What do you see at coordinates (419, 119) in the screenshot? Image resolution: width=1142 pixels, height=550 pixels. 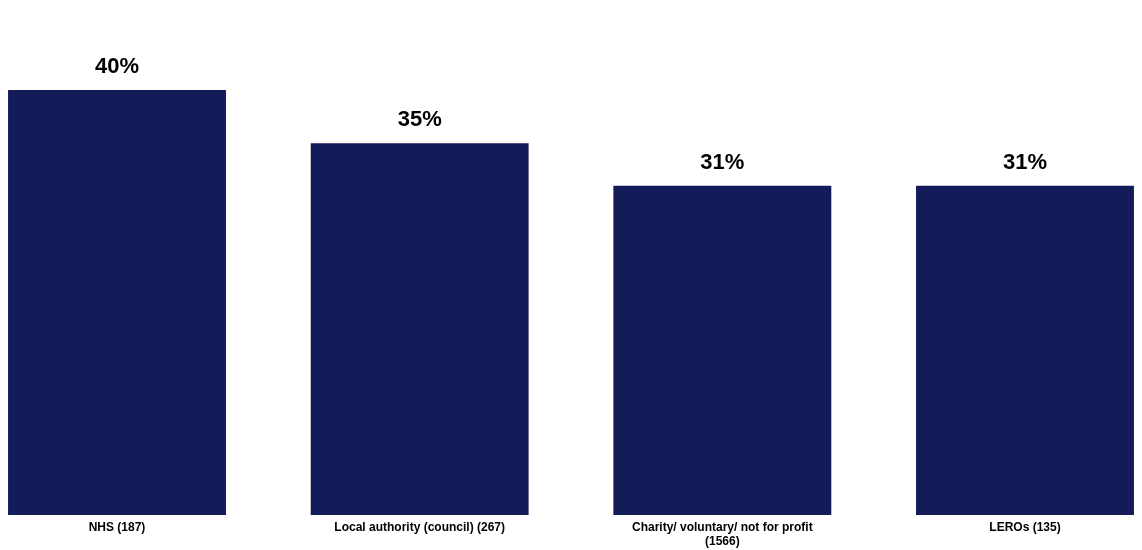 I see `data-label: 35%` at bounding box center [419, 119].